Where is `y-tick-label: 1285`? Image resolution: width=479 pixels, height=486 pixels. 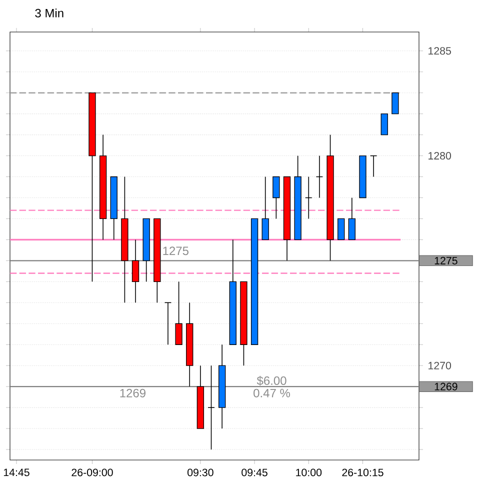
y-tick-label: 1285 is located at coordinates (439, 51).